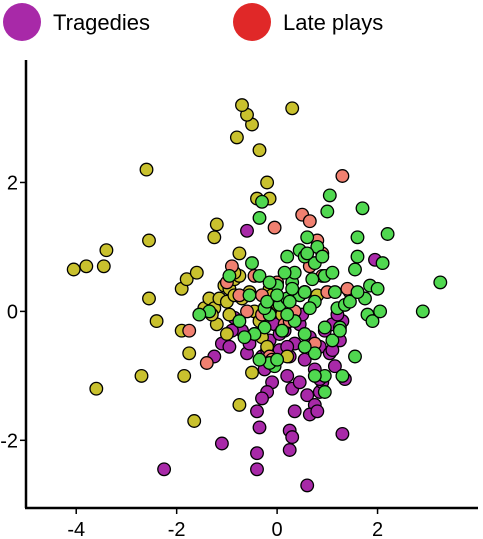  I want to click on x-tick-label: -2, so click(177, 529).